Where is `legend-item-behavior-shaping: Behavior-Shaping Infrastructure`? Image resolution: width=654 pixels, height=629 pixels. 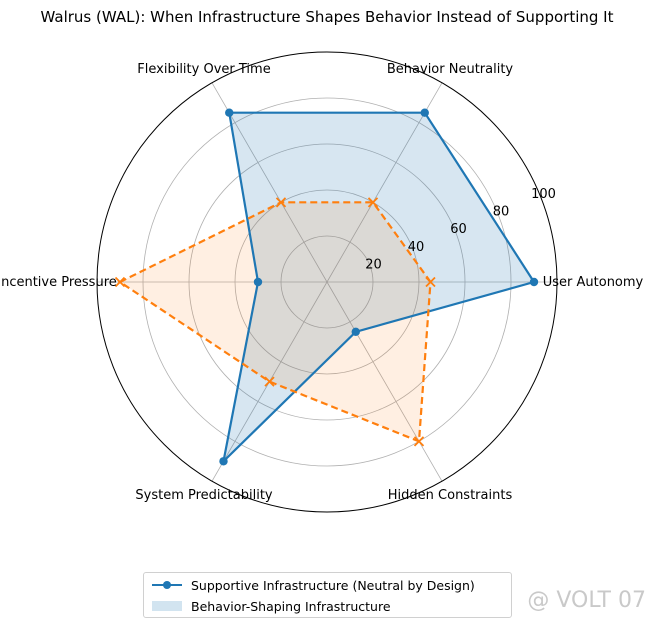
legend-item-behavior-shaping: Behavior-Shaping Infrastructure is located at coordinates (271, 606).